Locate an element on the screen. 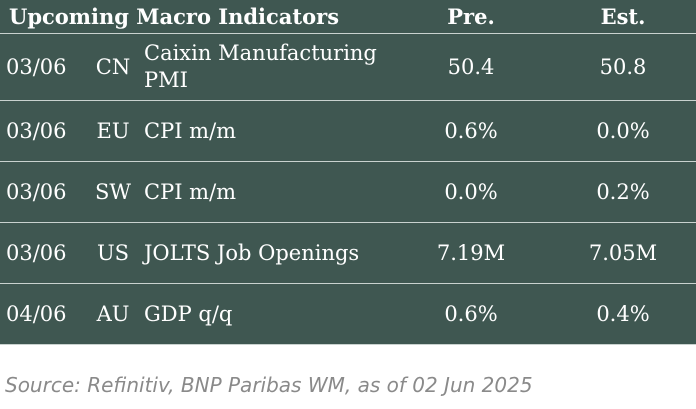 Image resolution: width=696 pixels, height=409 pixels. row-previous-value: 7.19M is located at coordinates (471, 252).